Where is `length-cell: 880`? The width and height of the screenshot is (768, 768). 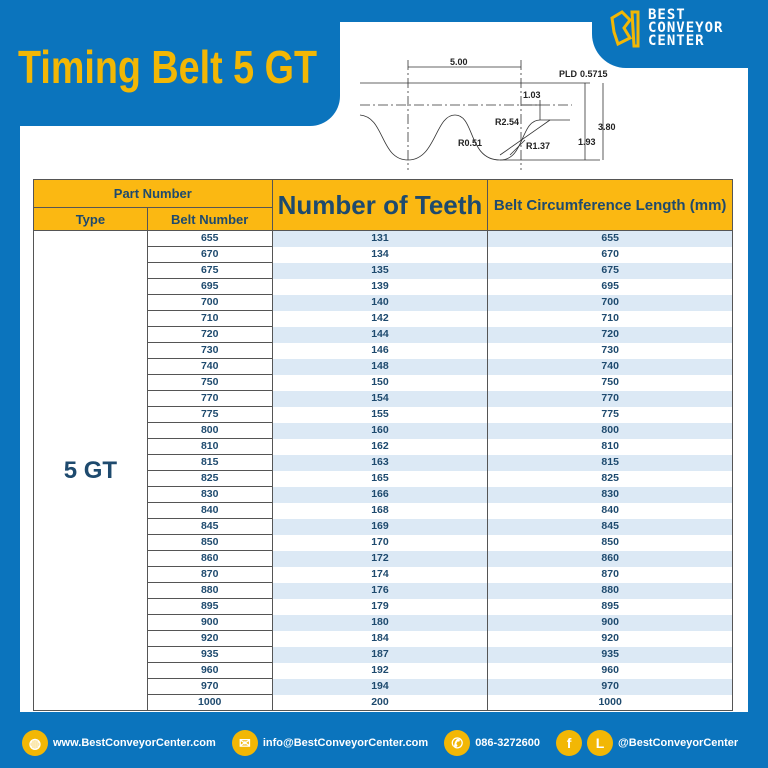
length-cell: 880 is located at coordinates (610, 590).